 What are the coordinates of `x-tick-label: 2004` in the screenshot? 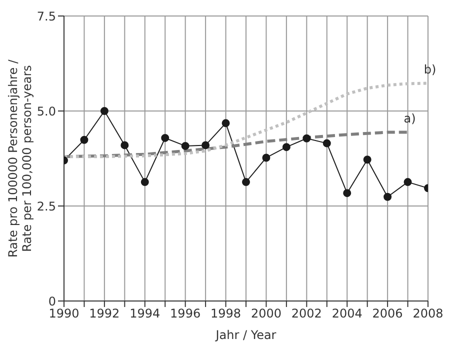 It's located at (347, 313).